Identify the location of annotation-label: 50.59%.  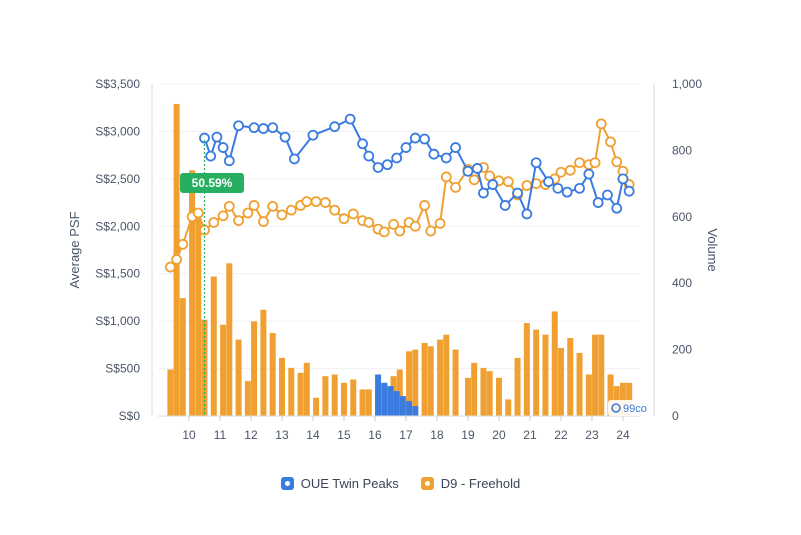
(212, 183).